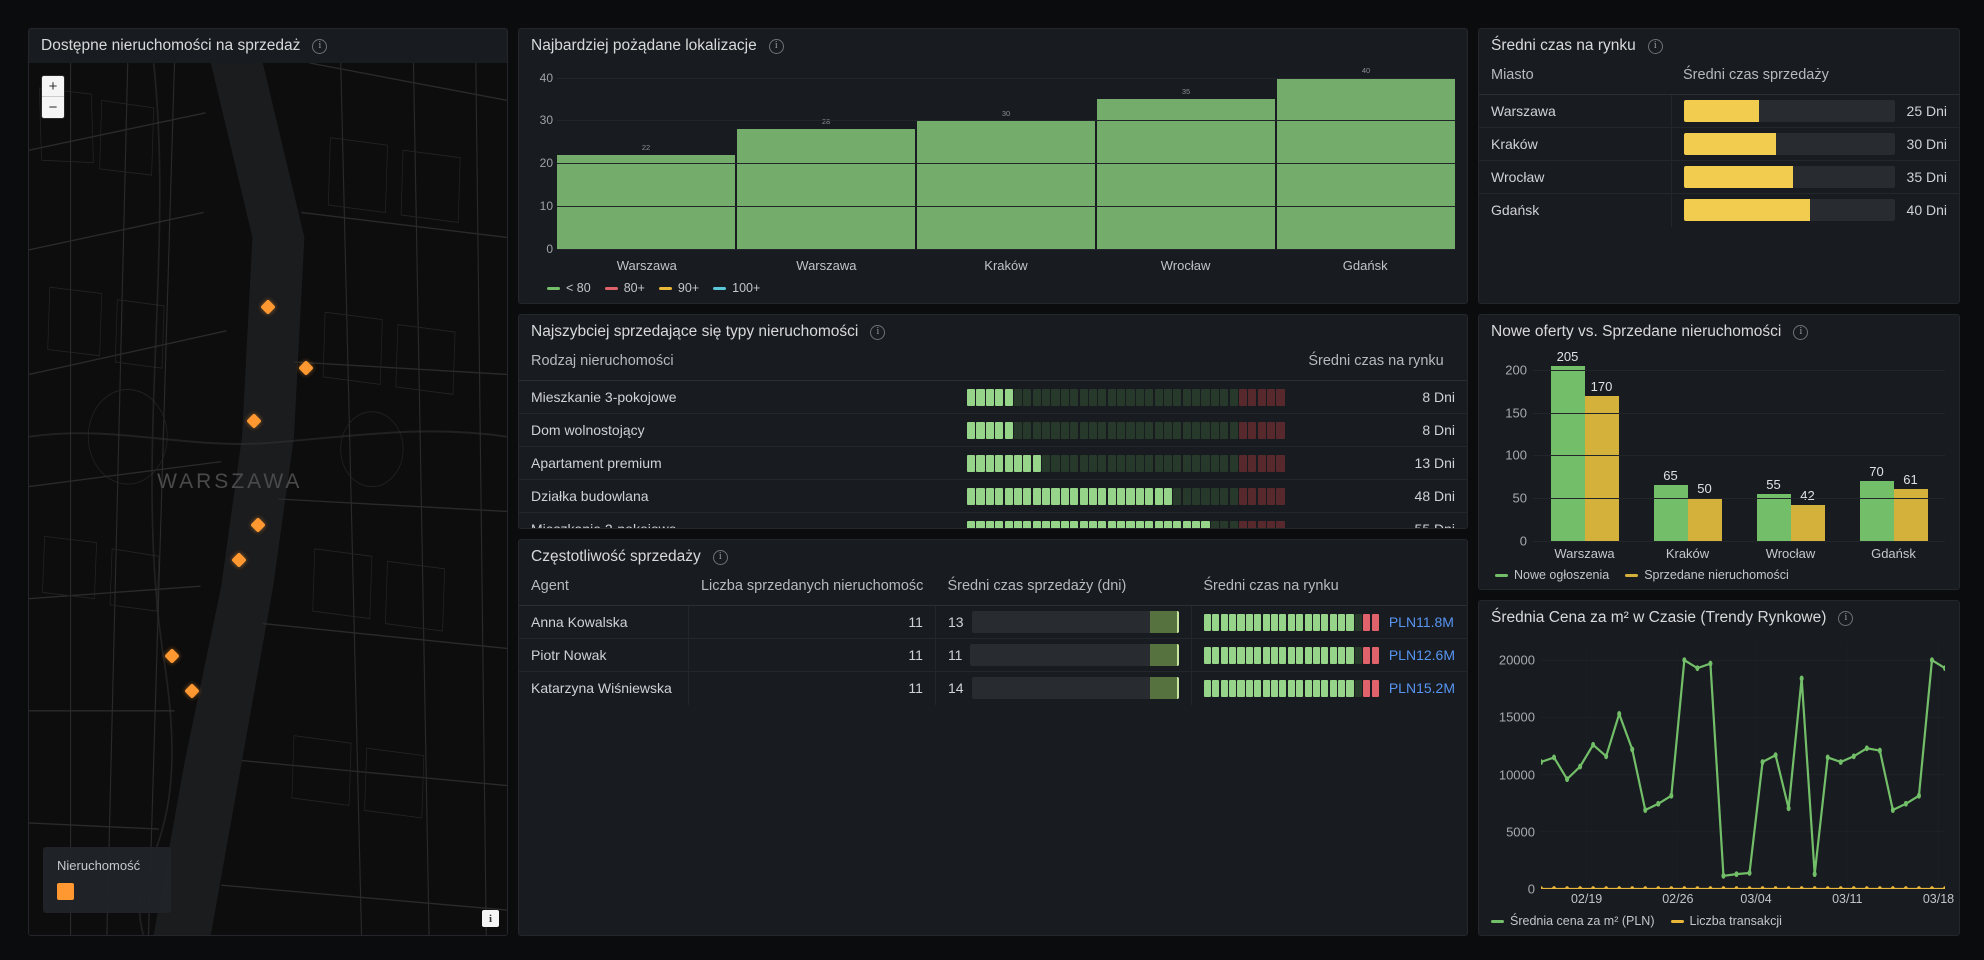  I want to click on table-row: Działka budowlana 48 Dni, so click(993, 496).